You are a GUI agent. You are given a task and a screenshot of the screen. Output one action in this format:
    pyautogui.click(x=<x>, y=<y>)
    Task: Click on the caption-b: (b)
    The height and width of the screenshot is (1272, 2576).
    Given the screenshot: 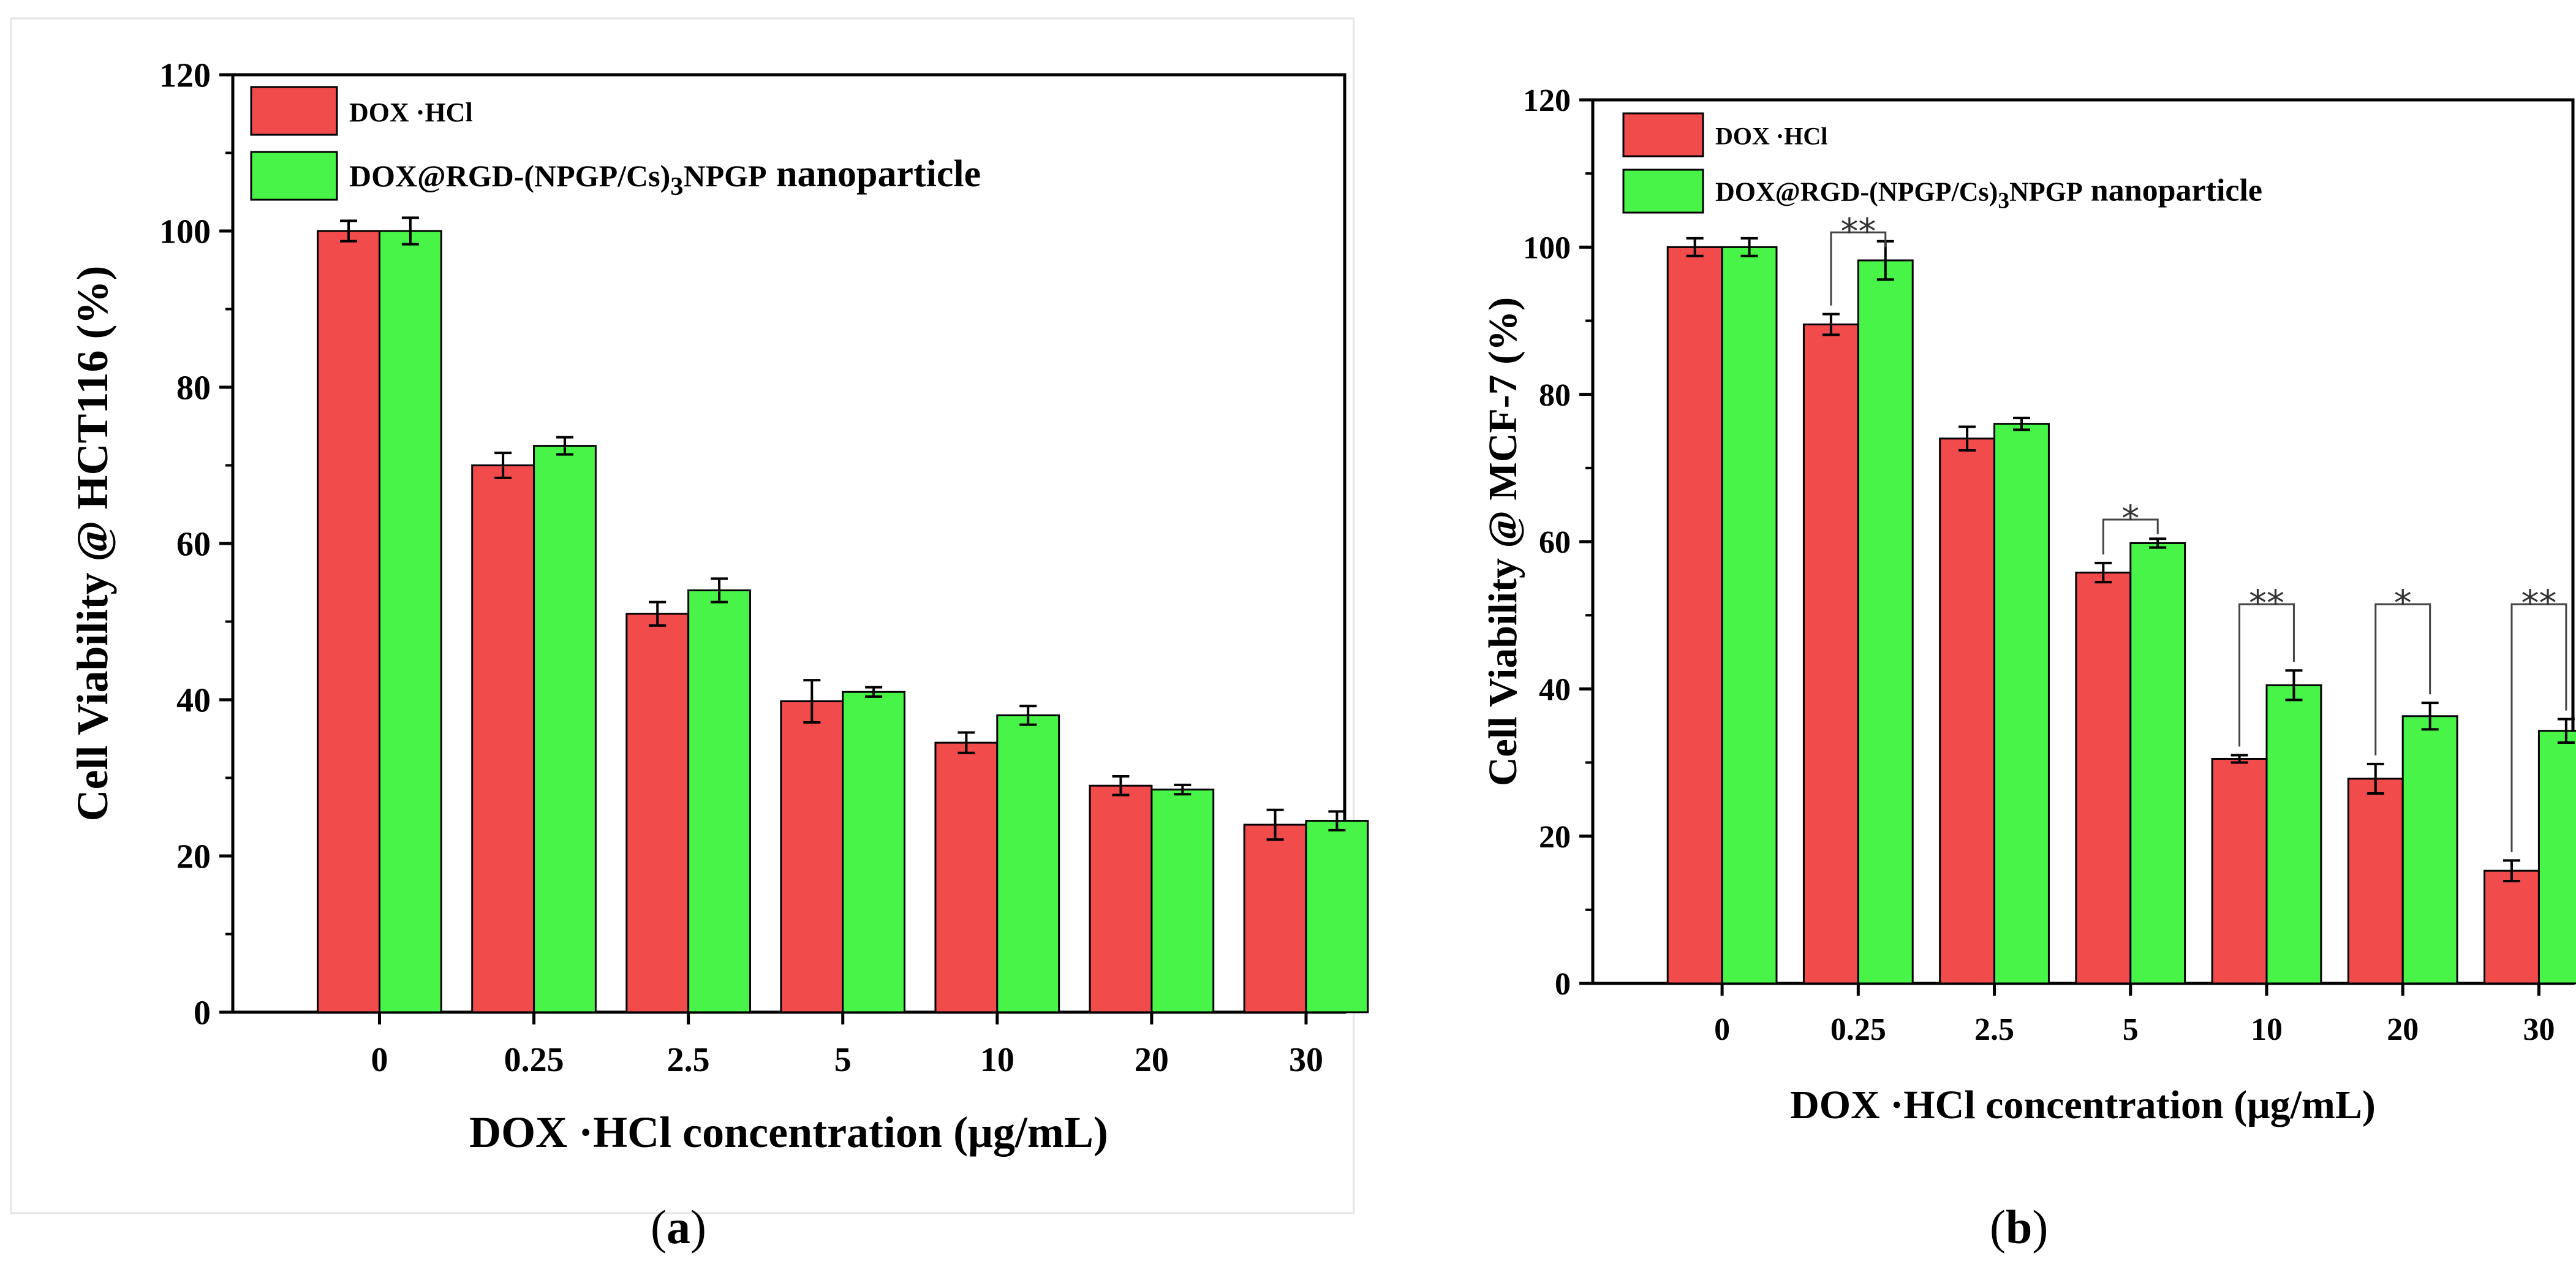 What is the action you would take?
    pyautogui.click(x=2019, y=1227)
    